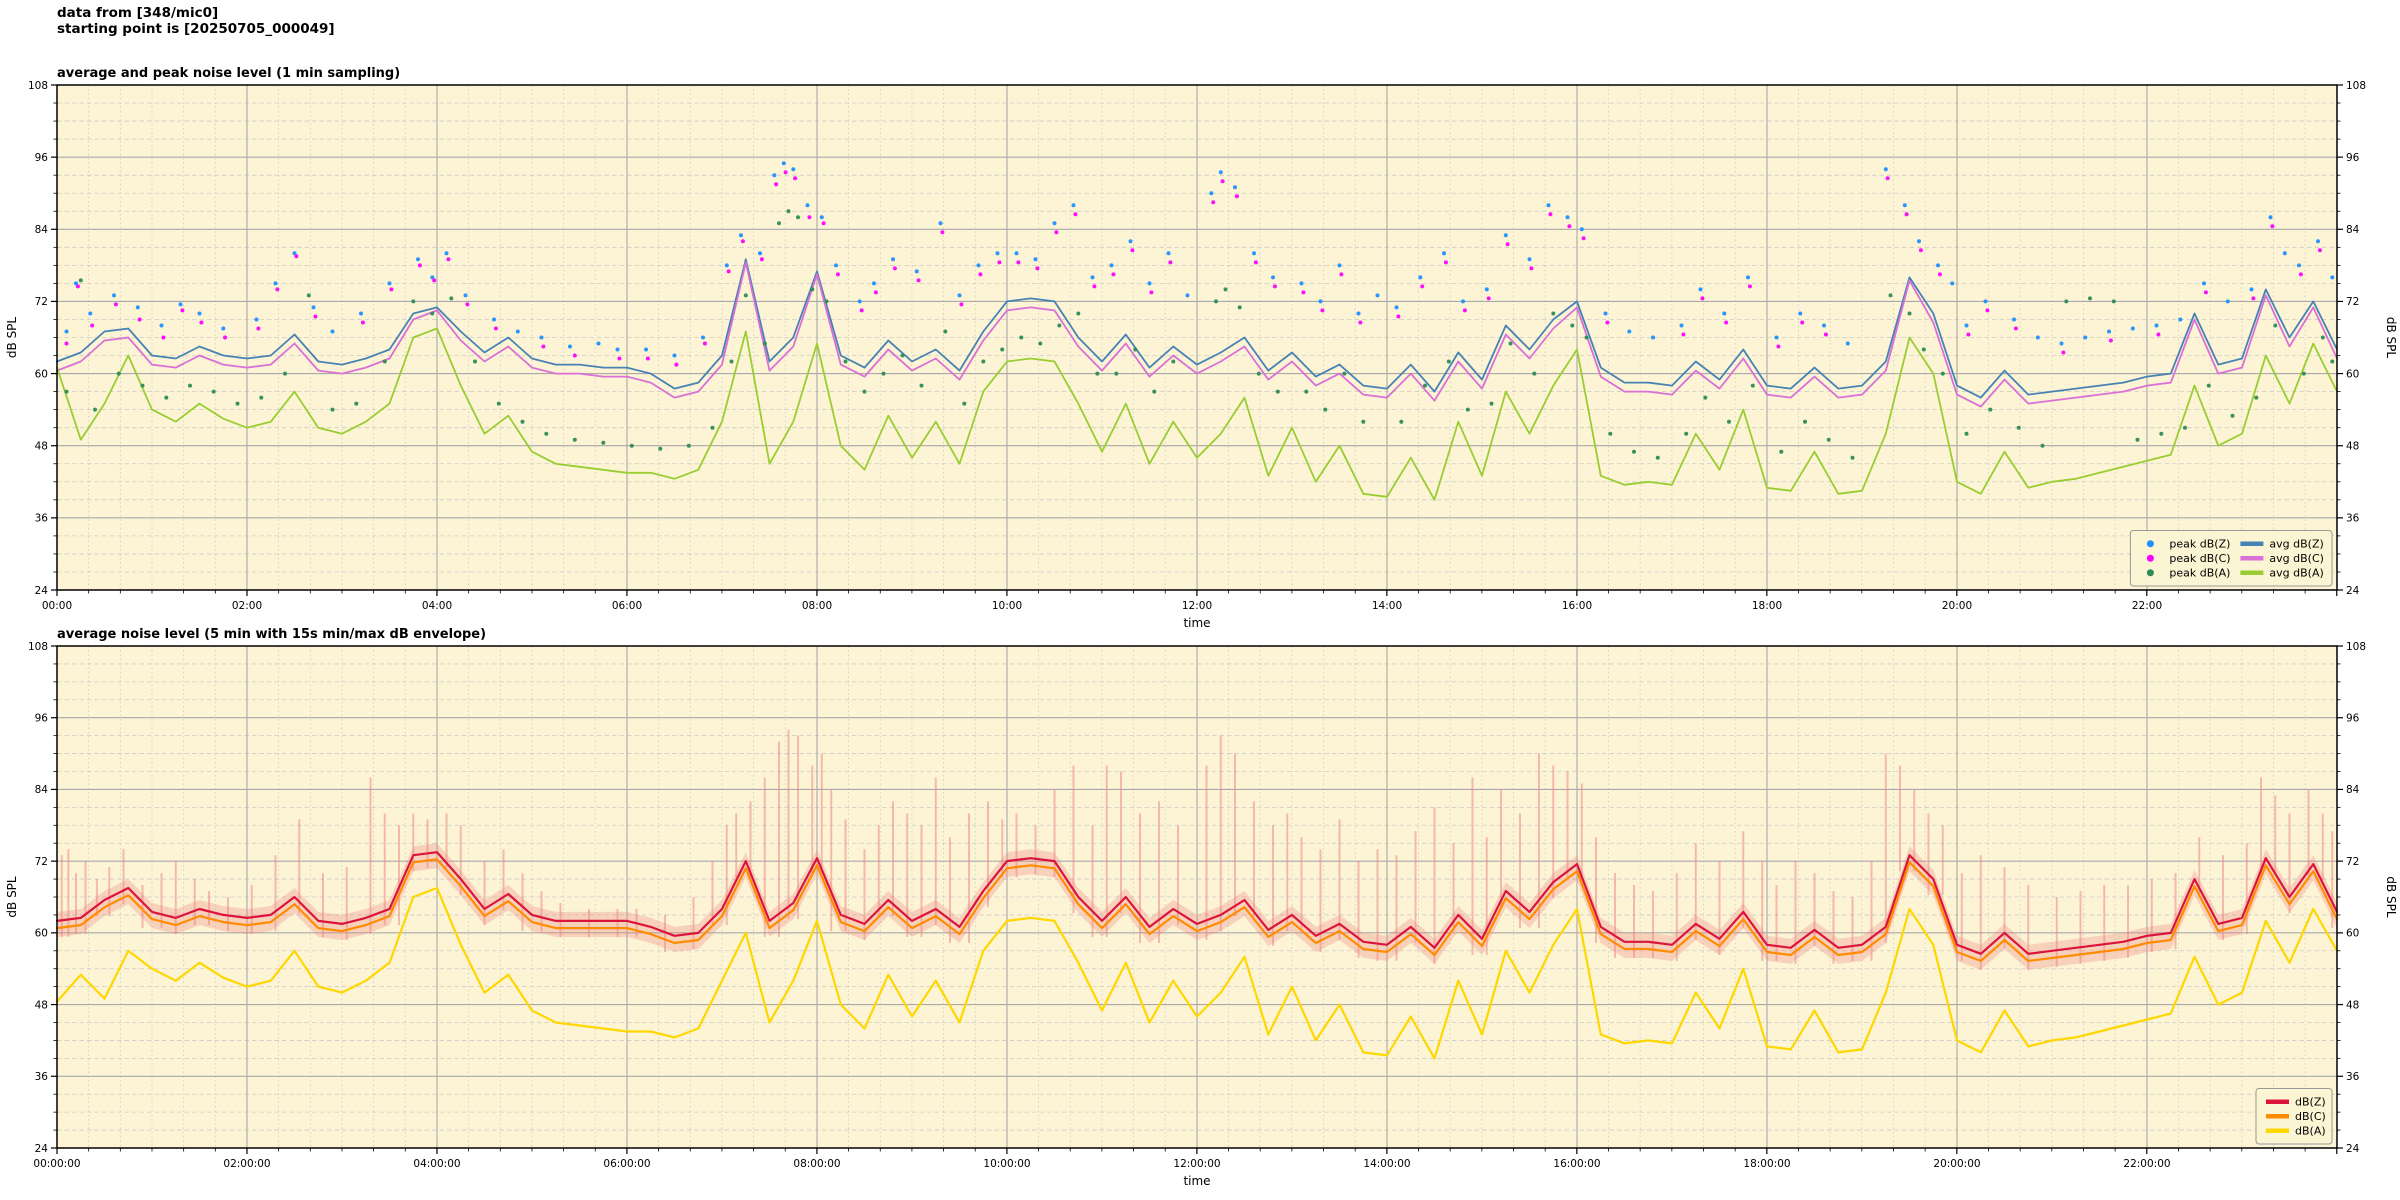  Describe the element at coordinates (1766, 1164) in the screenshot. I see `bottom-chart-xtick-label: 18:00:00` at that location.